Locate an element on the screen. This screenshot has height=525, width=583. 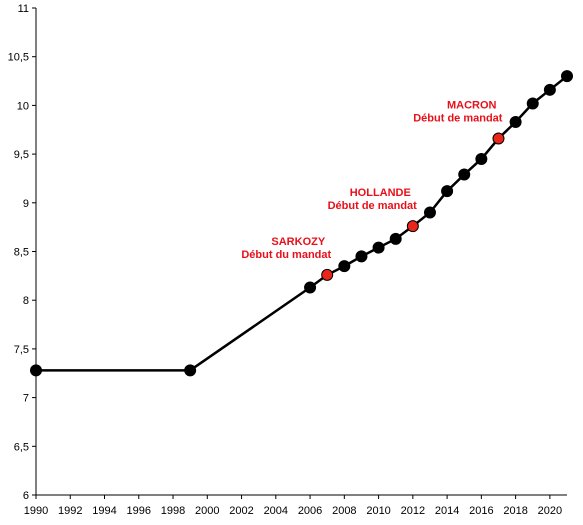
annotation-label: MACRON is located at coordinates (472, 106).